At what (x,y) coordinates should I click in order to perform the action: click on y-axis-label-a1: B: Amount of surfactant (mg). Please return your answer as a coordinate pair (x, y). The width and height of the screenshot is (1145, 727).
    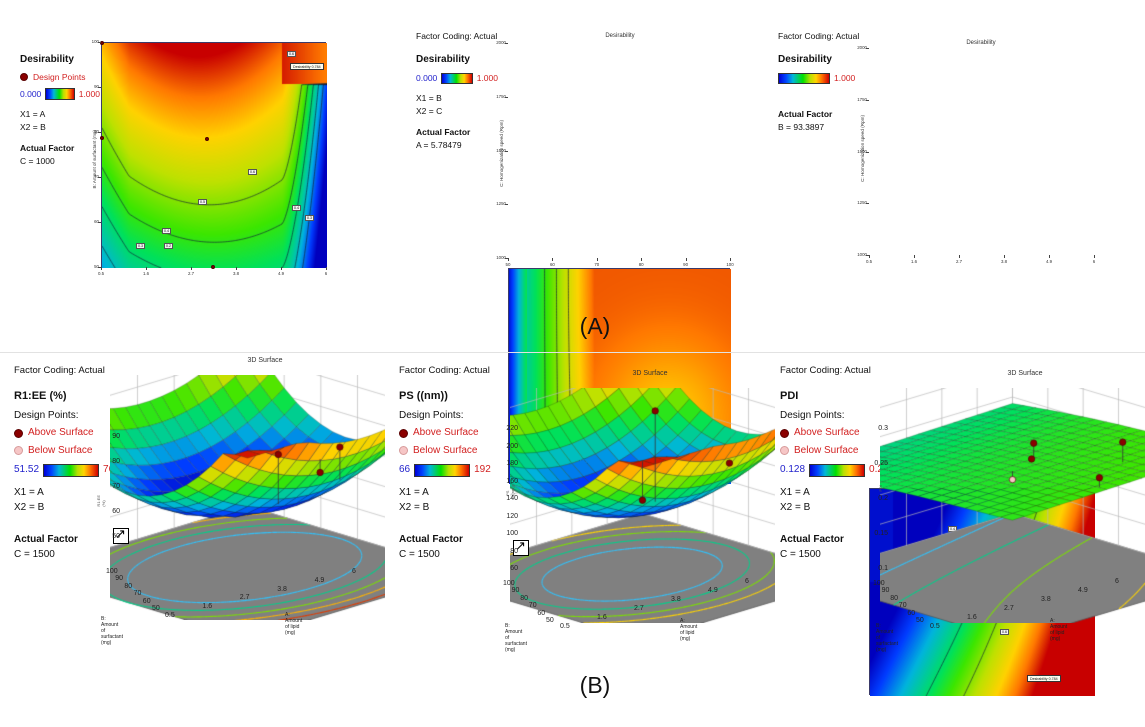
    Looking at the image, I should click on (94, 159).